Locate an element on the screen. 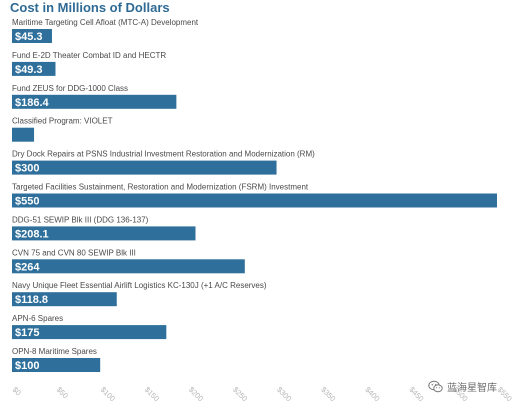 The image size is (527, 409). bar-value-label: $550 is located at coordinates (27, 202).